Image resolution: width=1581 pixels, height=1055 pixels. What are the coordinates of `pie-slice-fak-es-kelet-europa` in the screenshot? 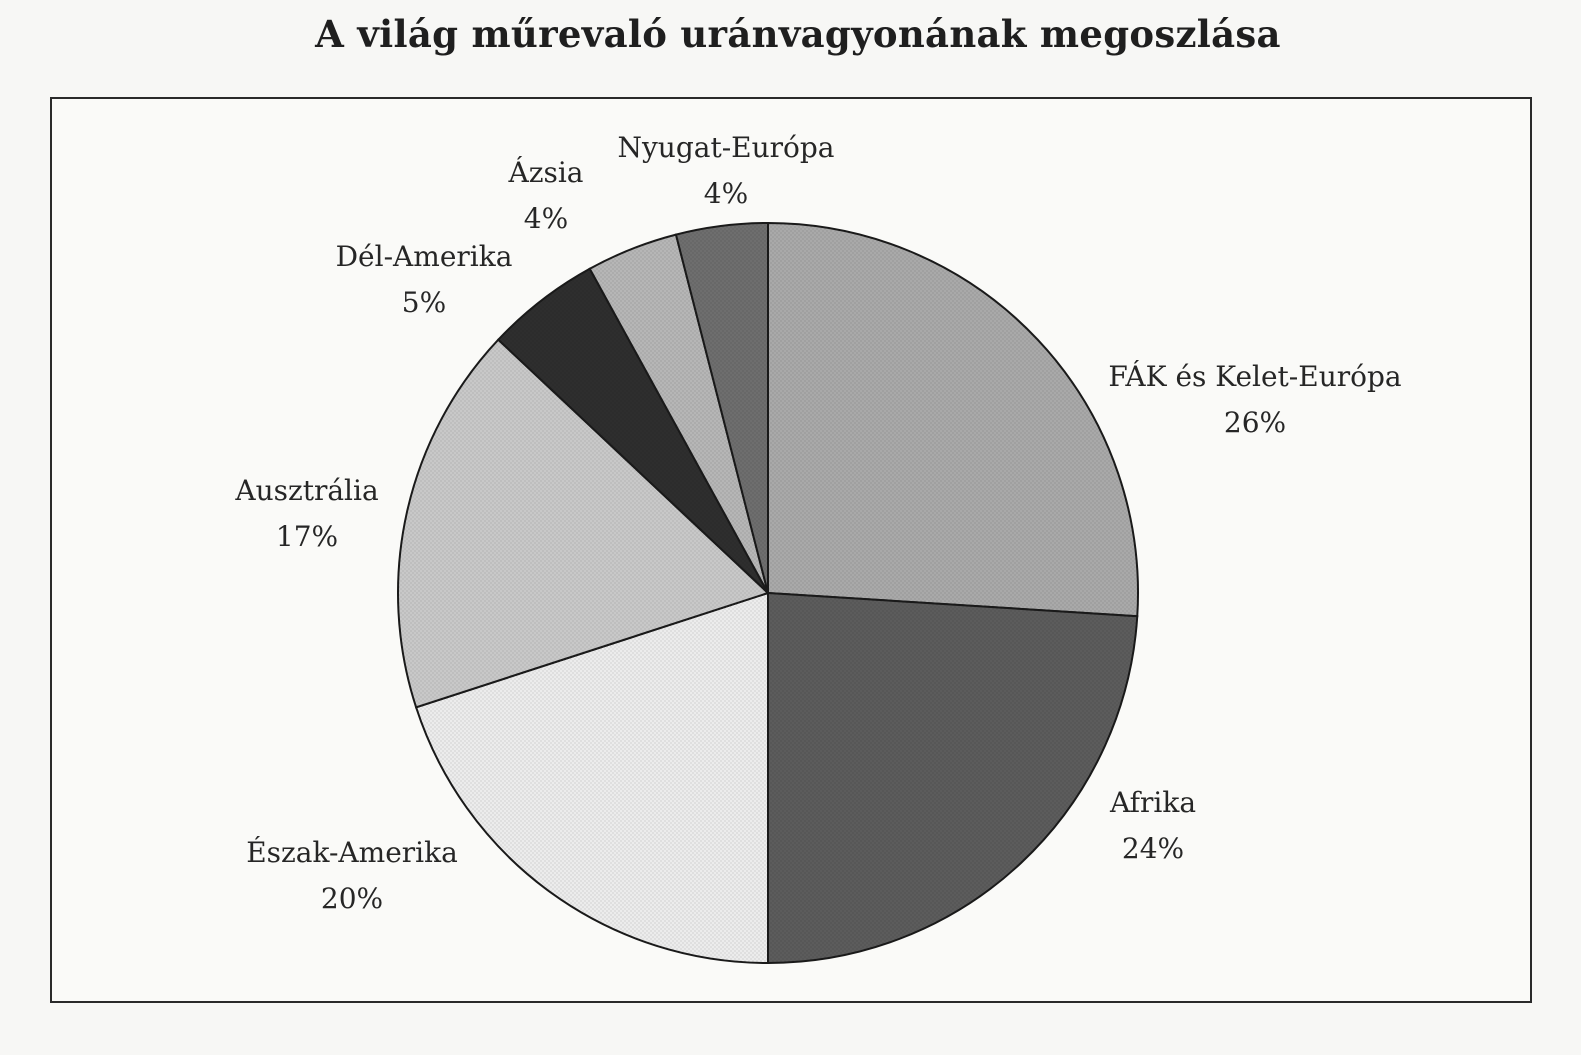 It's located at (953, 419).